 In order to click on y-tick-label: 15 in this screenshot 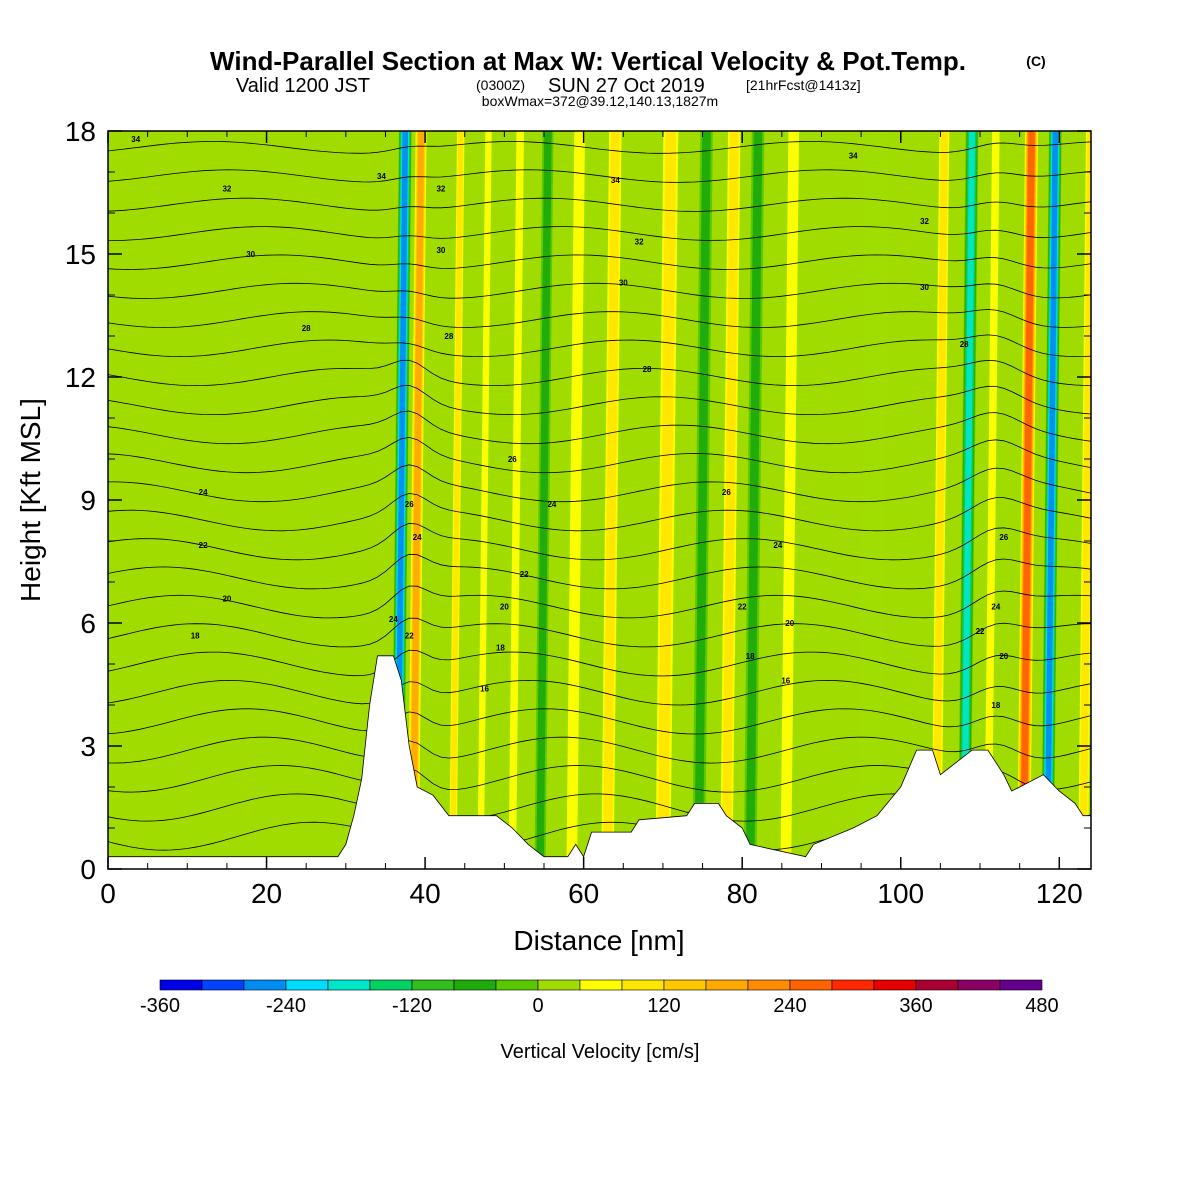, I will do `click(80, 254)`.